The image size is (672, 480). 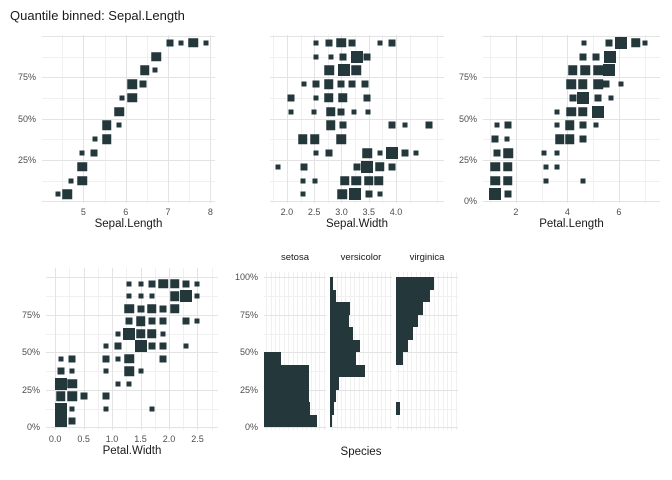 What do you see at coordinates (287, 212) in the screenshot?
I see `x-tick-label: 2.0` at bounding box center [287, 212].